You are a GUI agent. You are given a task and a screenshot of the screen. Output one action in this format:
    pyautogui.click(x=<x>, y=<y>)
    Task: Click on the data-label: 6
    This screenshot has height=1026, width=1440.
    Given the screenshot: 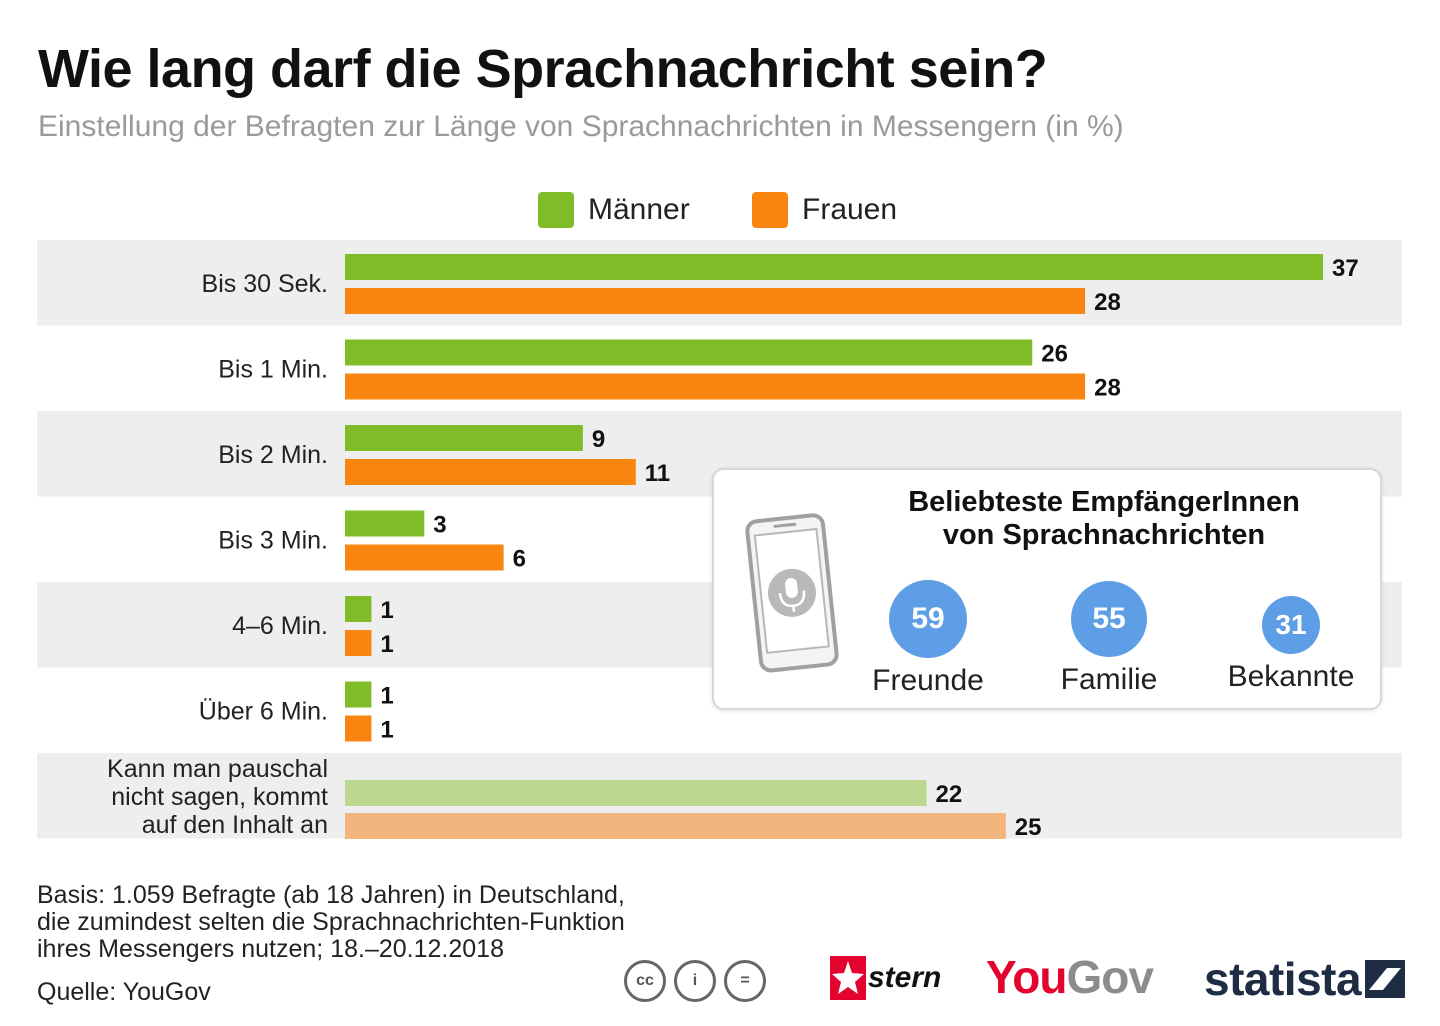 What is the action you would take?
    pyautogui.click(x=519, y=559)
    